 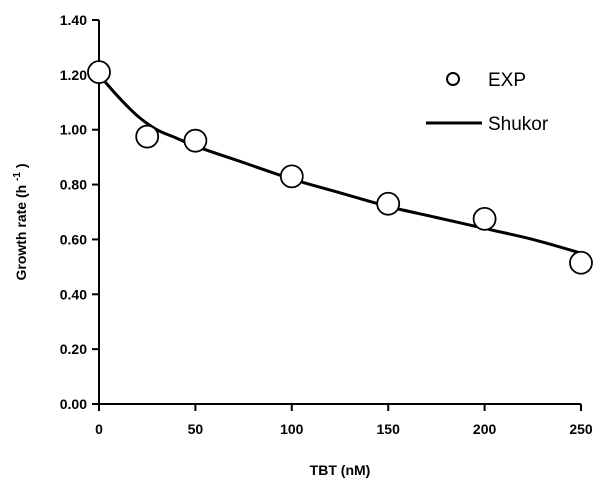 What do you see at coordinates (518, 124) in the screenshot?
I see `legend-label-shukor: Shukor` at bounding box center [518, 124].